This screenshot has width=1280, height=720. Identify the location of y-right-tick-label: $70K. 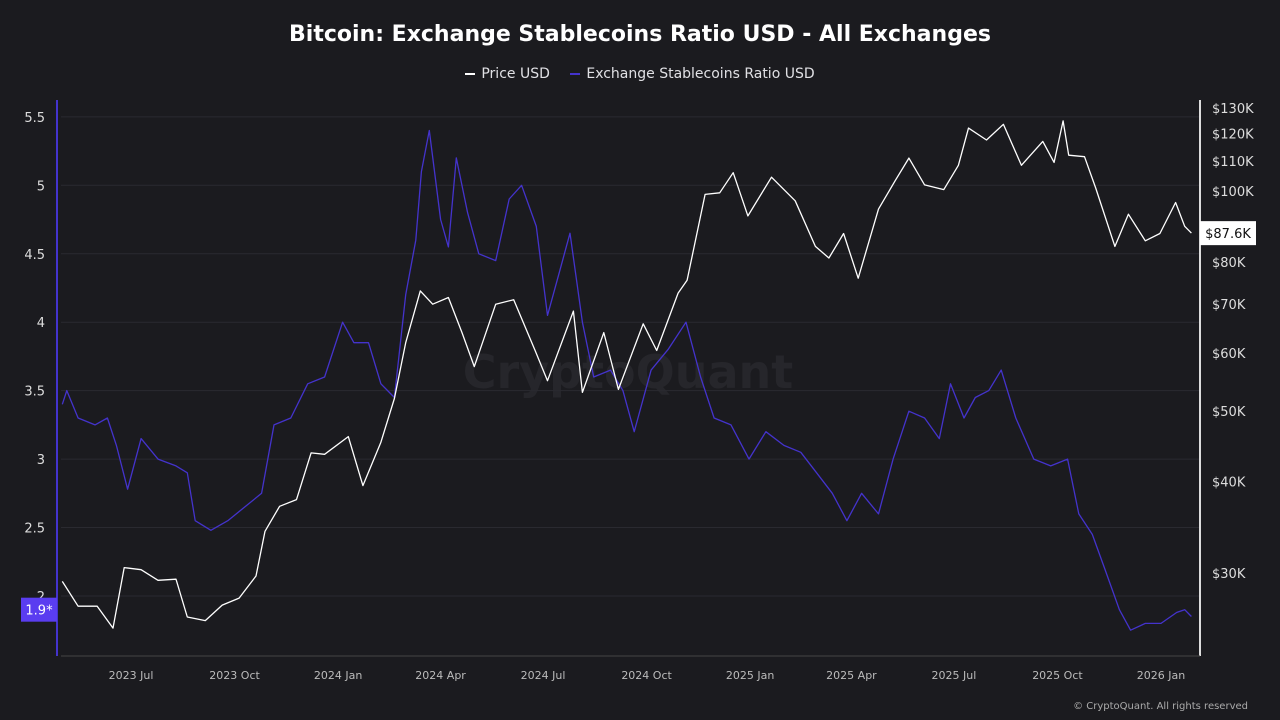
(1229, 305).